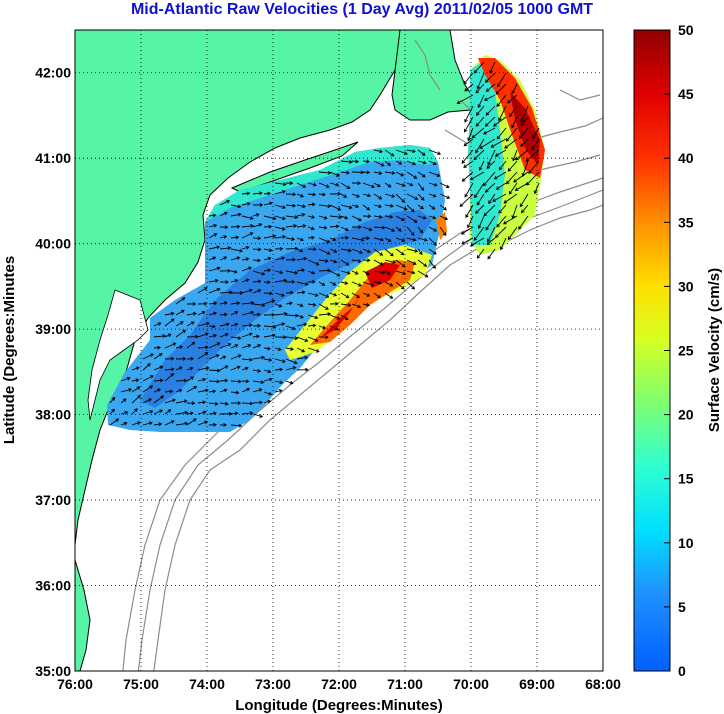 The image size is (724, 714). I want to click on colorbar-tick-label: 40, so click(686, 158).